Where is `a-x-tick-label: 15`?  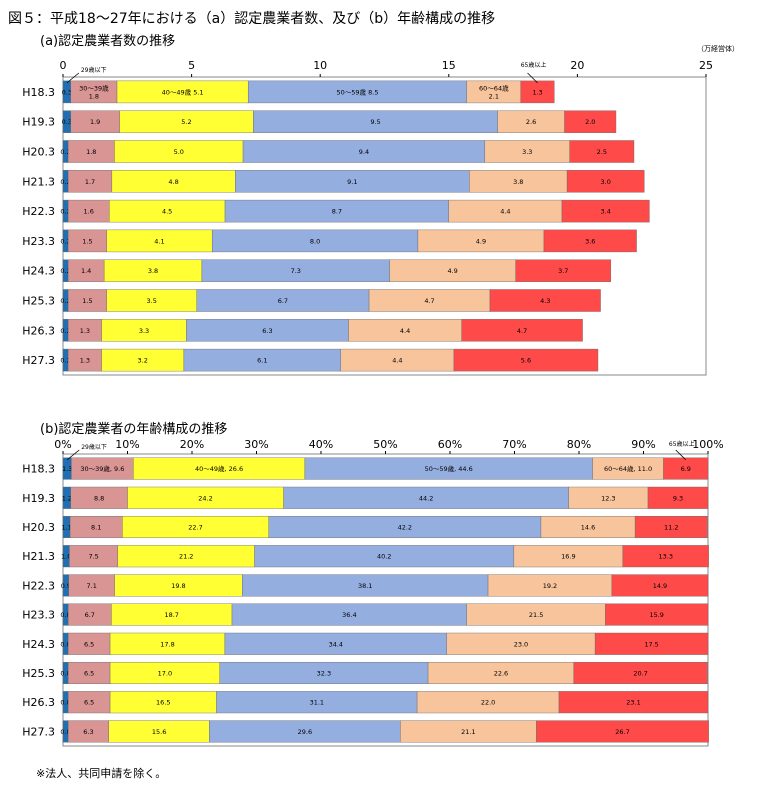 a-x-tick-label: 15 is located at coordinates (449, 65).